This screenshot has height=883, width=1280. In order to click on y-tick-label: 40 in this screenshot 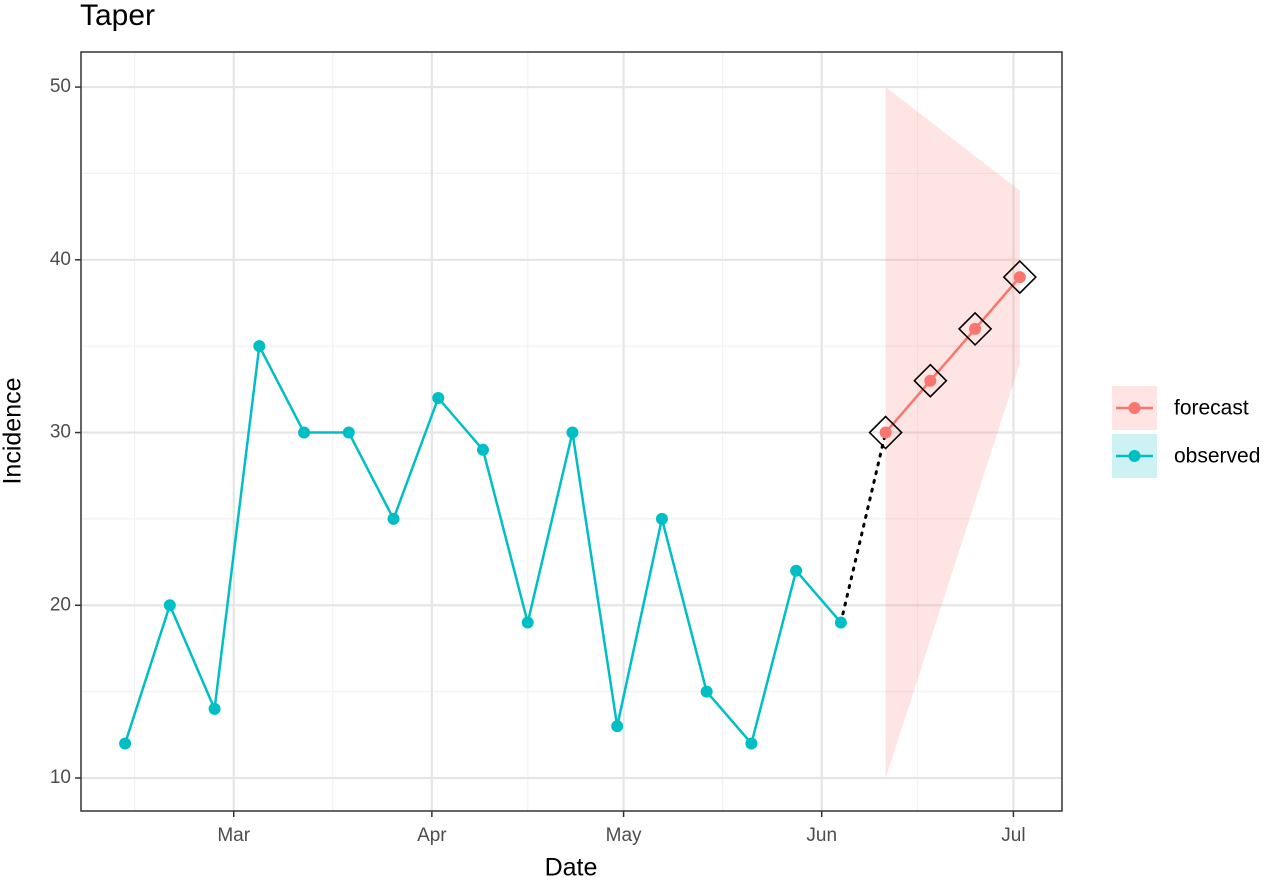, I will do `click(60, 259)`.